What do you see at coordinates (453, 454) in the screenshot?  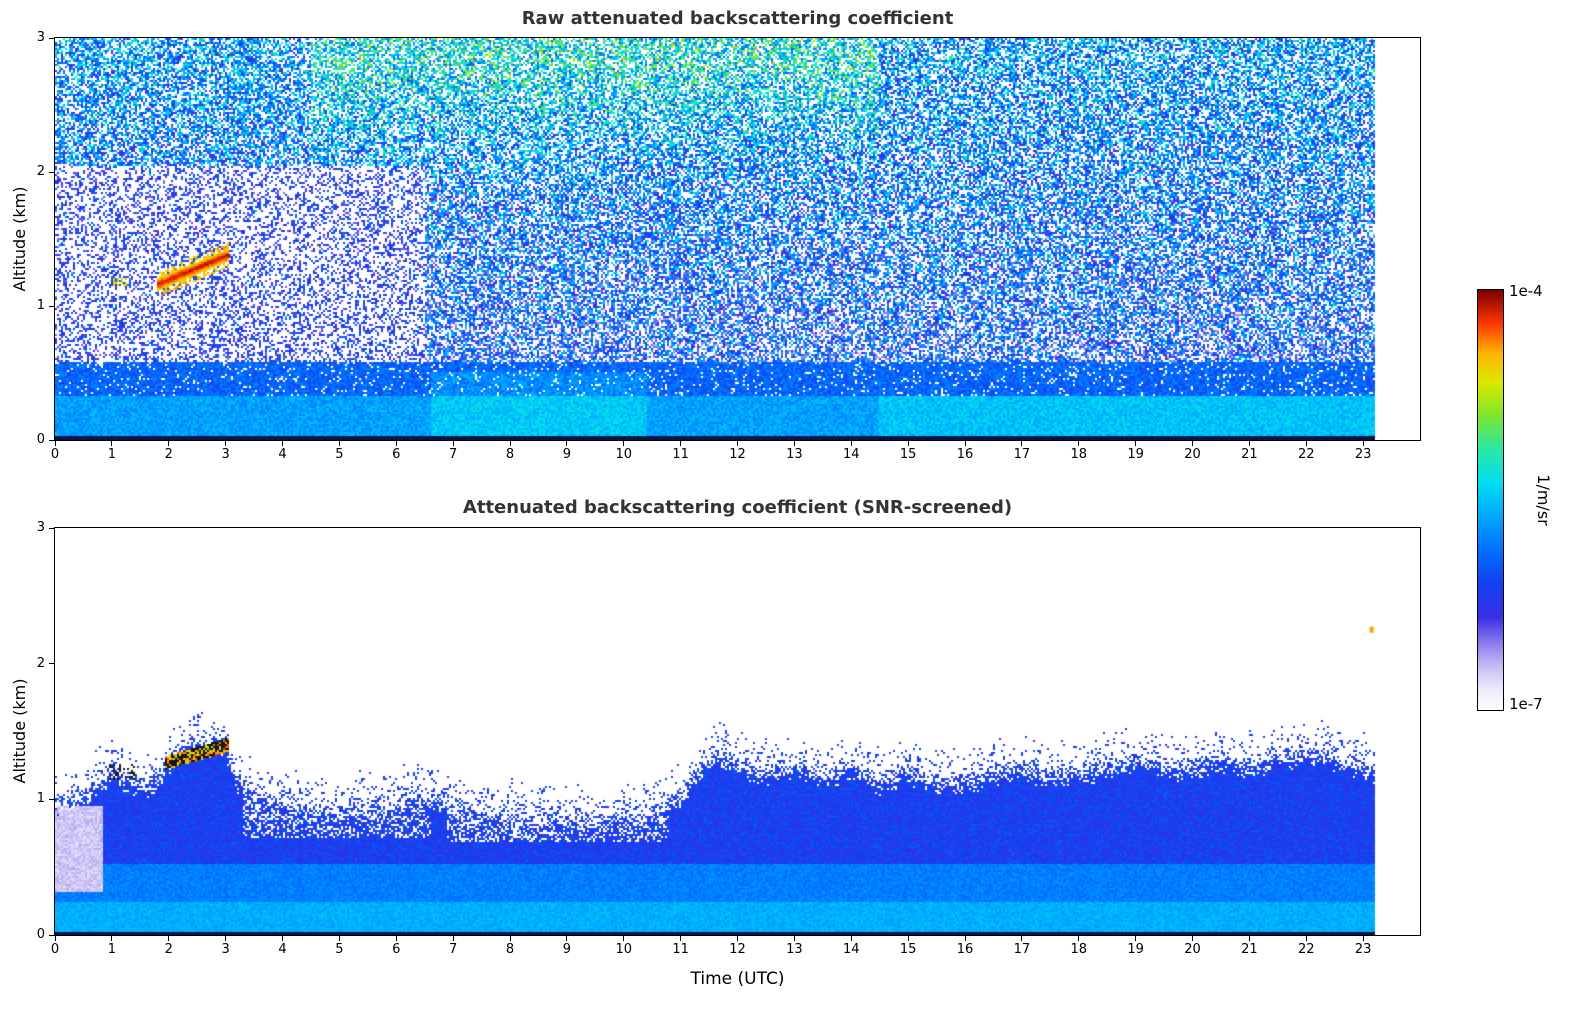 I see `x-tick-label: 7` at bounding box center [453, 454].